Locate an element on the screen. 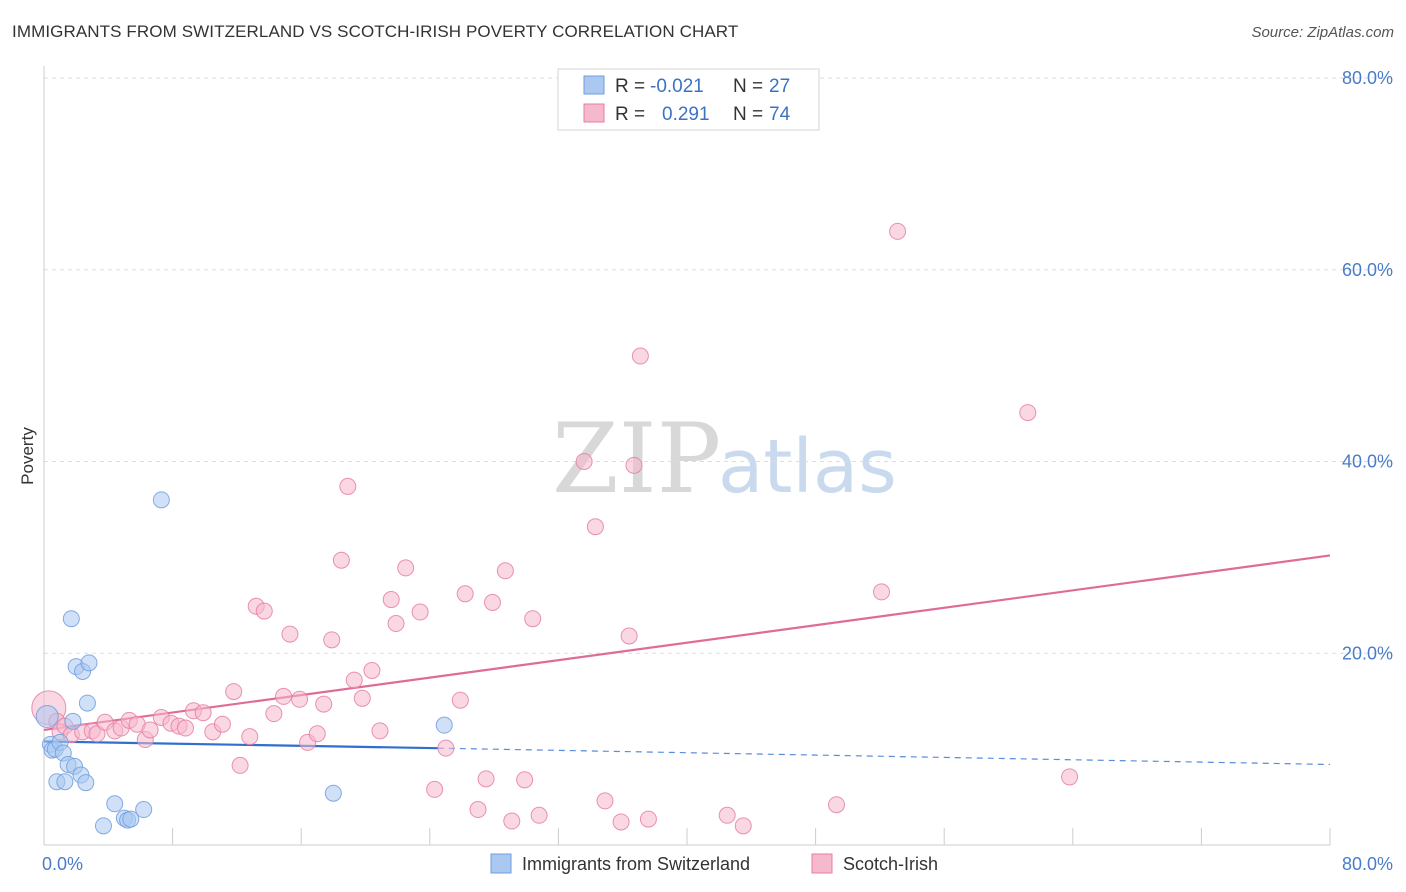  y-tick-label: 80.0% is located at coordinates (1367, 78).